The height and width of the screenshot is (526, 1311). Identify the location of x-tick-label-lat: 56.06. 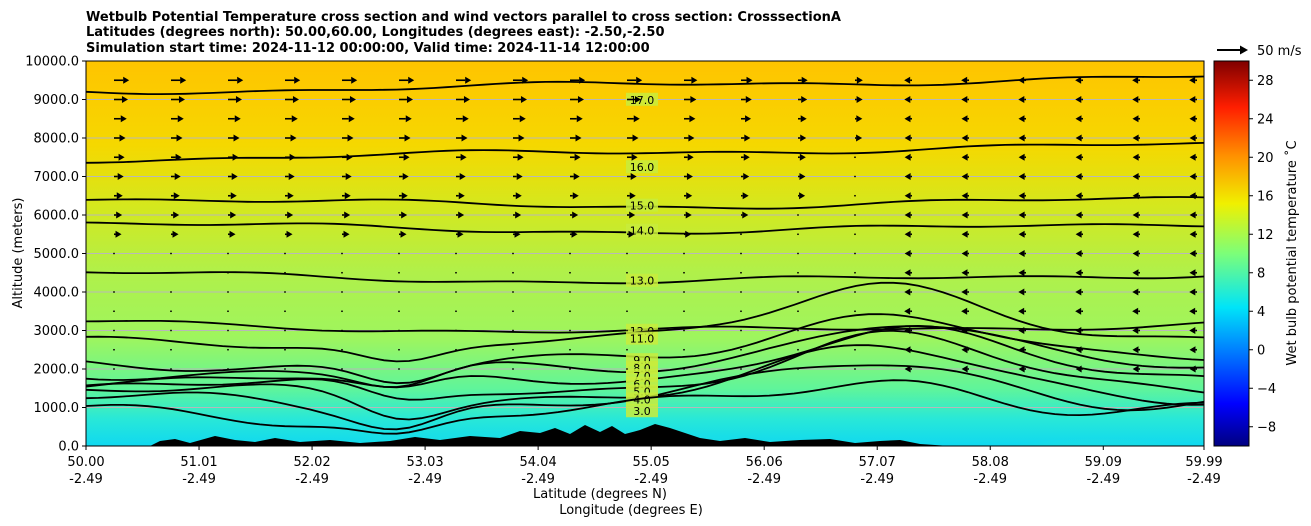
(764, 462).